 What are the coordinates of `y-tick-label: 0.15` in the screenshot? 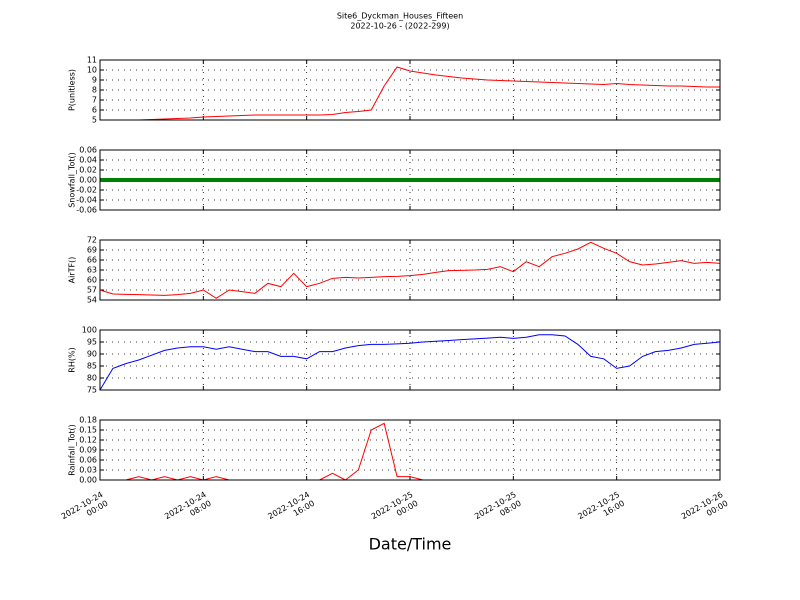 It's located at (88, 430).